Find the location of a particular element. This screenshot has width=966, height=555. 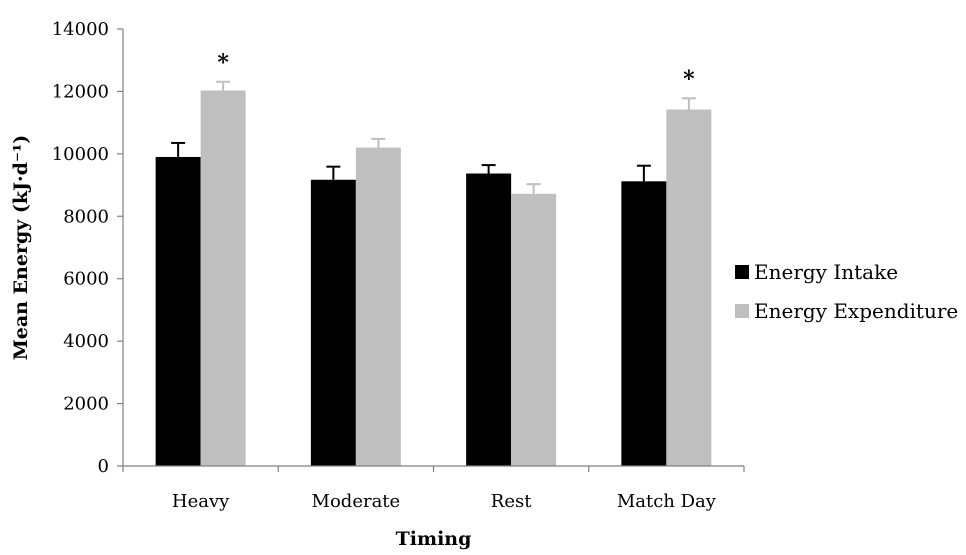

x-tick-label: Rest is located at coordinates (511, 501).